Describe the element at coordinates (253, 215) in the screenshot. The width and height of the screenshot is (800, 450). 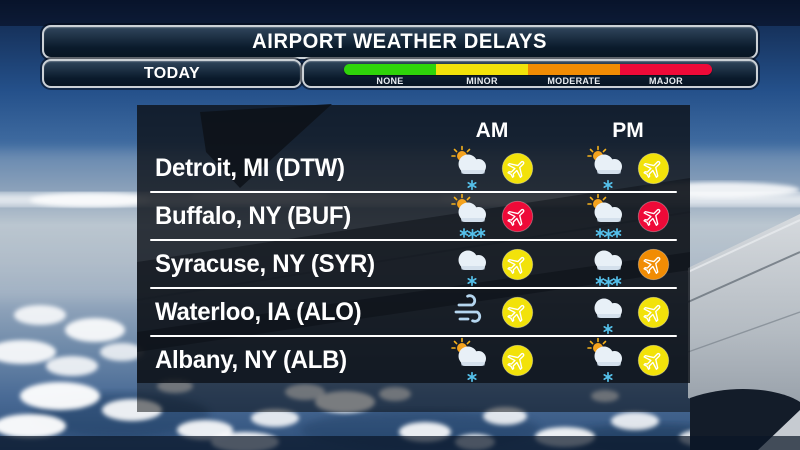
I see `airport-label: Buffalo, NY (BUF)` at that location.